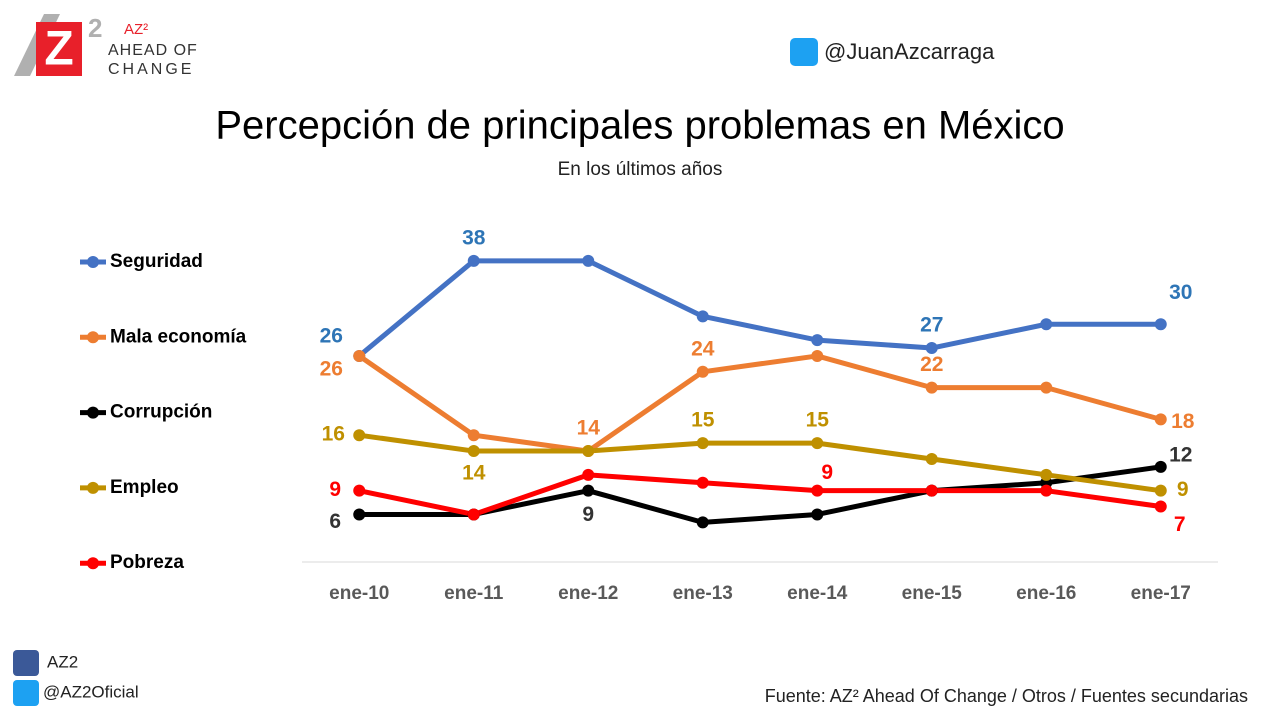 The width and height of the screenshot is (1280, 720). What do you see at coordinates (817, 593) in the screenshot?
I see `x-tick-label: ene-14` at bounding box center [817, 593].